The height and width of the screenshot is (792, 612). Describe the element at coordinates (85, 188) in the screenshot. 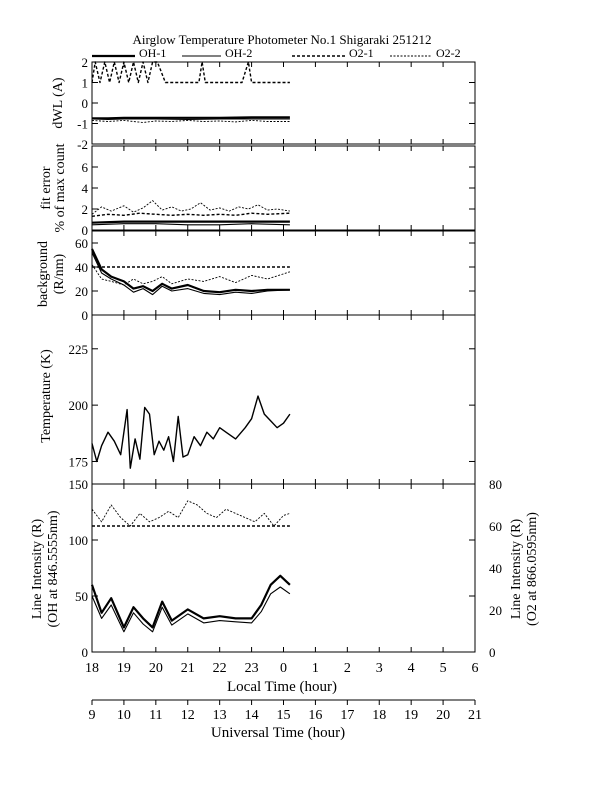

I see `panel-fit-ytick-label: 4` at that location.